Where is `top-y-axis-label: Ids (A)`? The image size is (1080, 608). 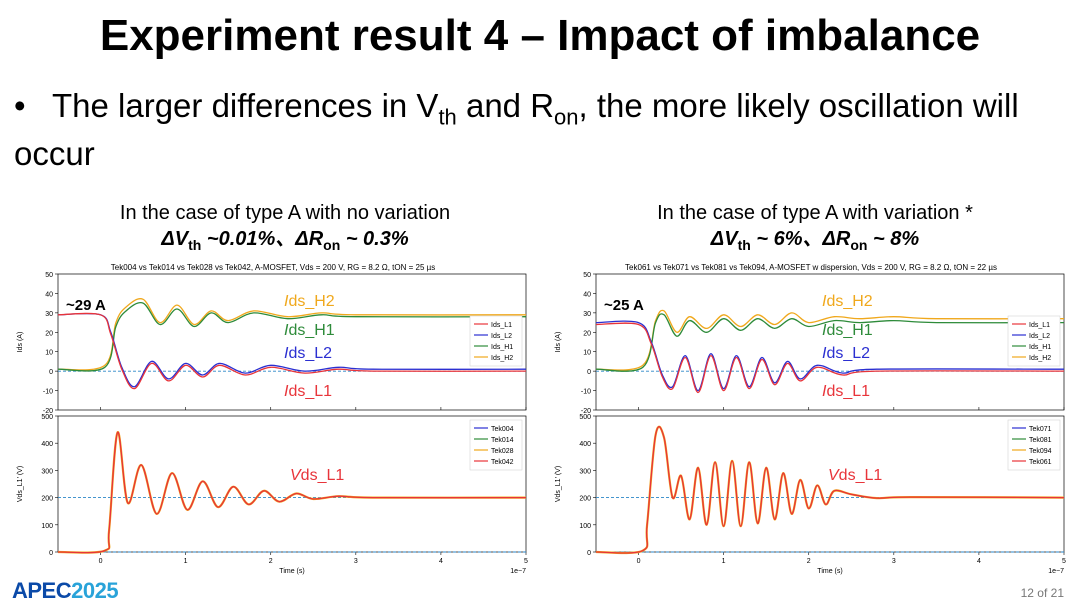
top-y-axis-label: Ids (A) is located at coordinates (558, 342).